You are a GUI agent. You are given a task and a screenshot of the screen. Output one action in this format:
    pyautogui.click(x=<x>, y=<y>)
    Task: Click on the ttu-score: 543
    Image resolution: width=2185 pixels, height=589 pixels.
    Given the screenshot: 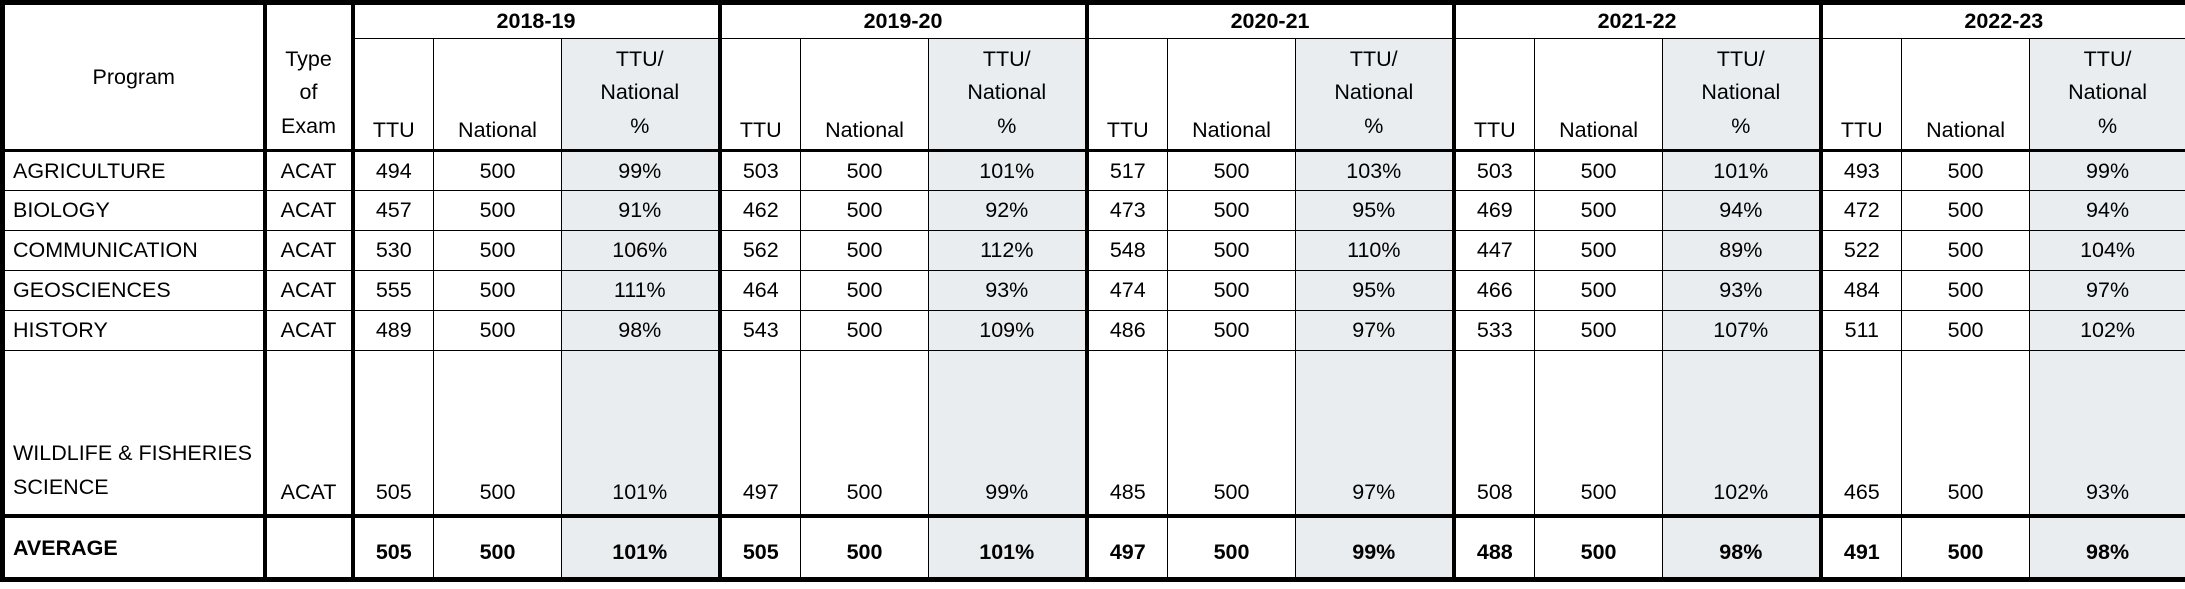 What is the action you would take?
    pyautogui.click(x=759, y=330)
    